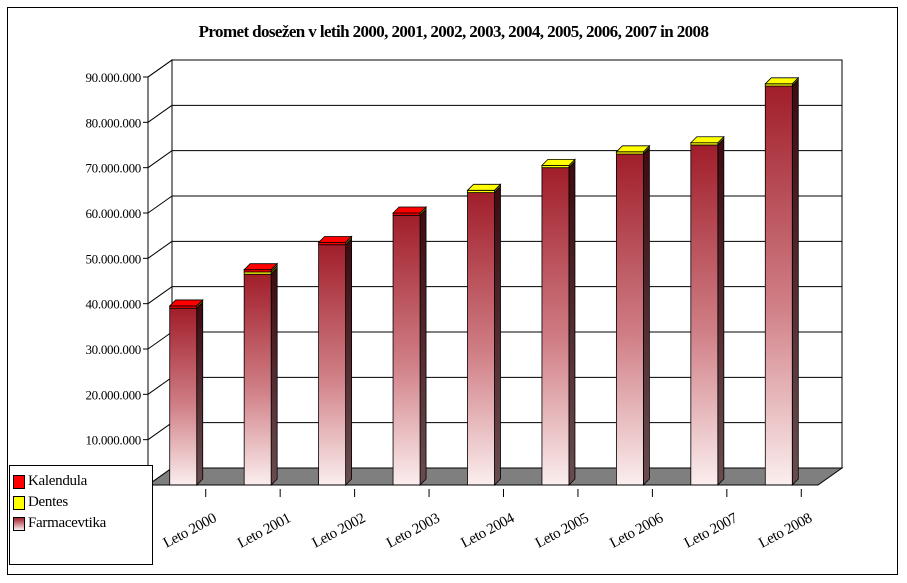 This screenshot has height=583, width=907. Describe the element at coordinates (113, 394) in the screenshot. I see `y-tick-label: 20.000.000` at that location.